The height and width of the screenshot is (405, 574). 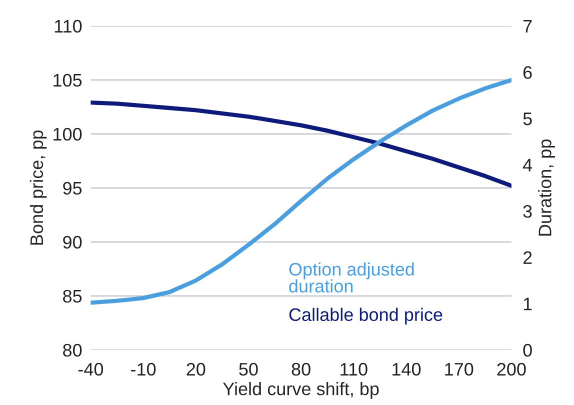 I want to click on y2-tick-label: 5, so click(x=527, y=119).